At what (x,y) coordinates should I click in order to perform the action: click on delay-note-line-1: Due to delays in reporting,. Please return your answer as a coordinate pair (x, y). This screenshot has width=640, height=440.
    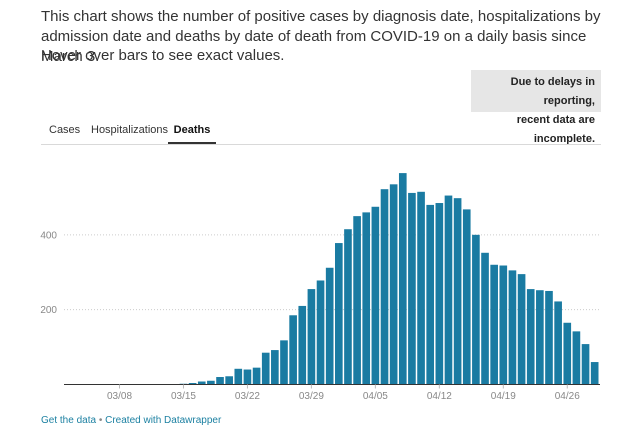
    Looking at the image, I should click on (552, 91).